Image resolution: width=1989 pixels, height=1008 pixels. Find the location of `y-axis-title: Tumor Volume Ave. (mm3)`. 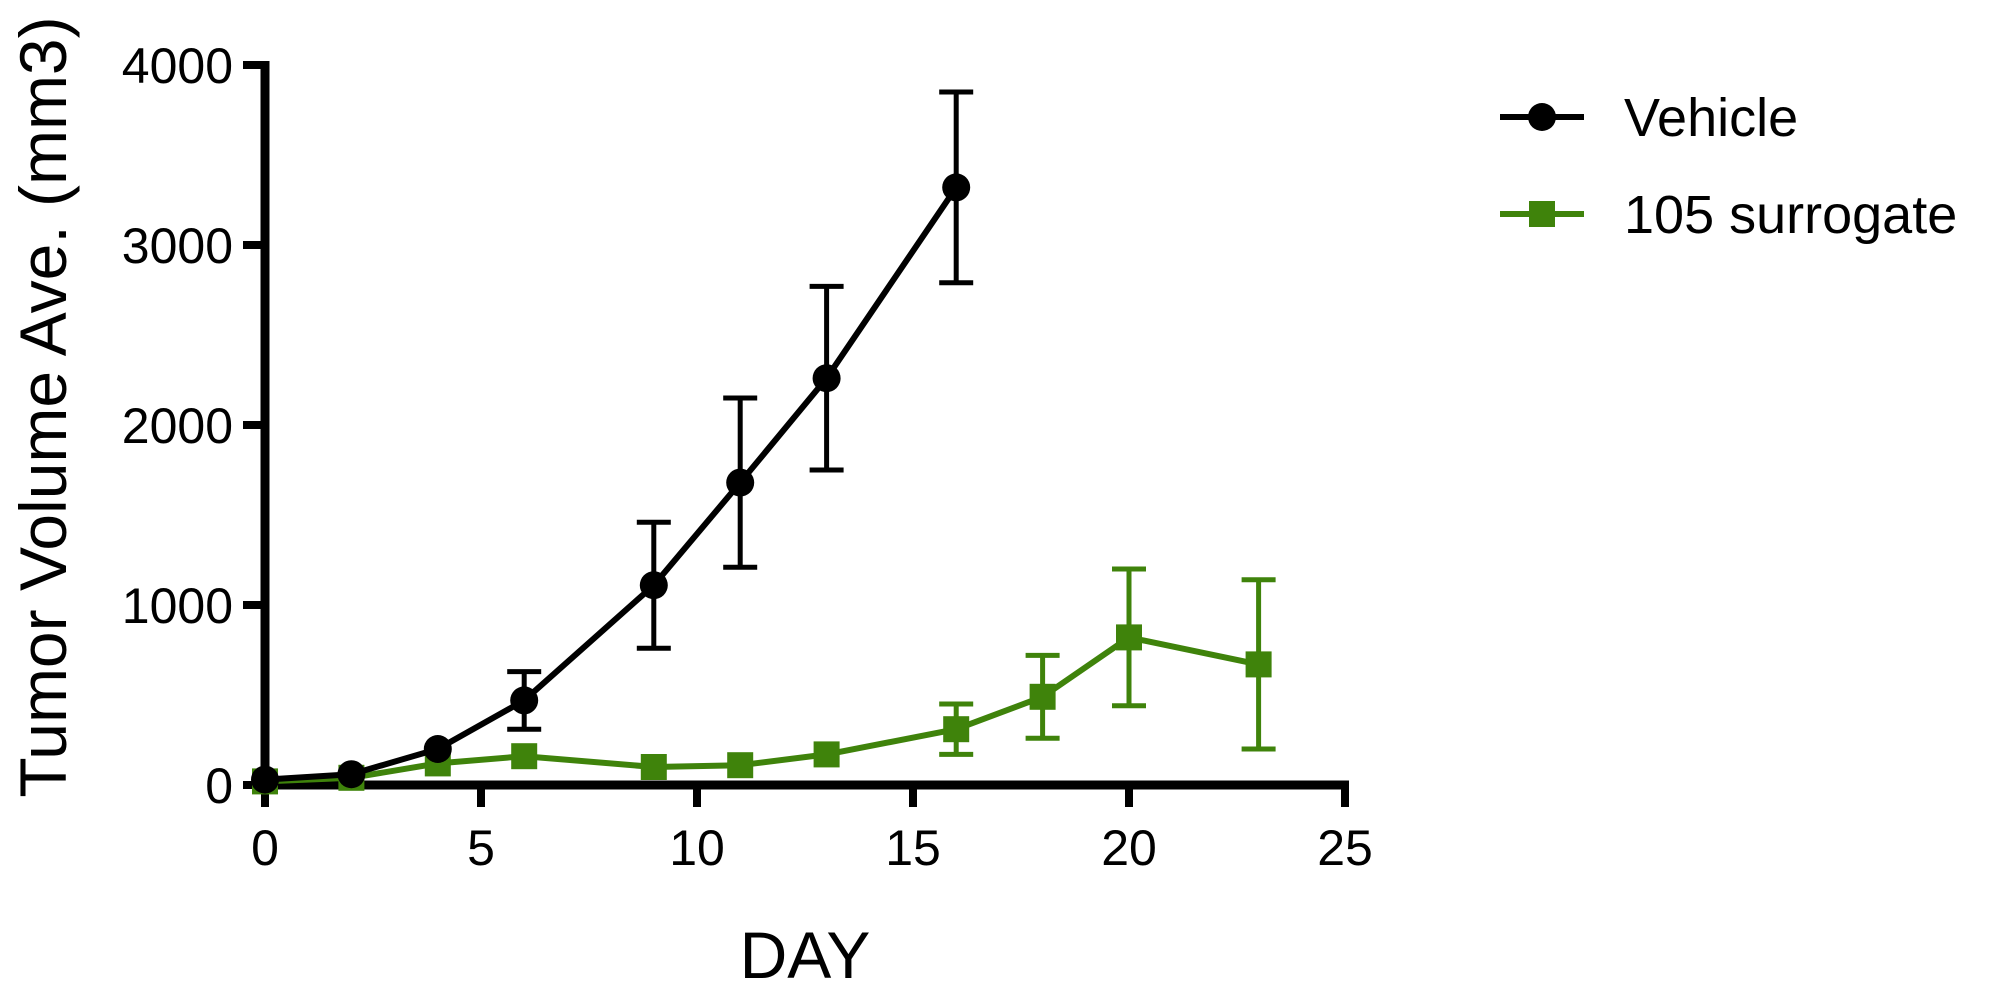

y-axis-title: Tumor Volume Ave. (mm3) is located at coordinates (43, 406).